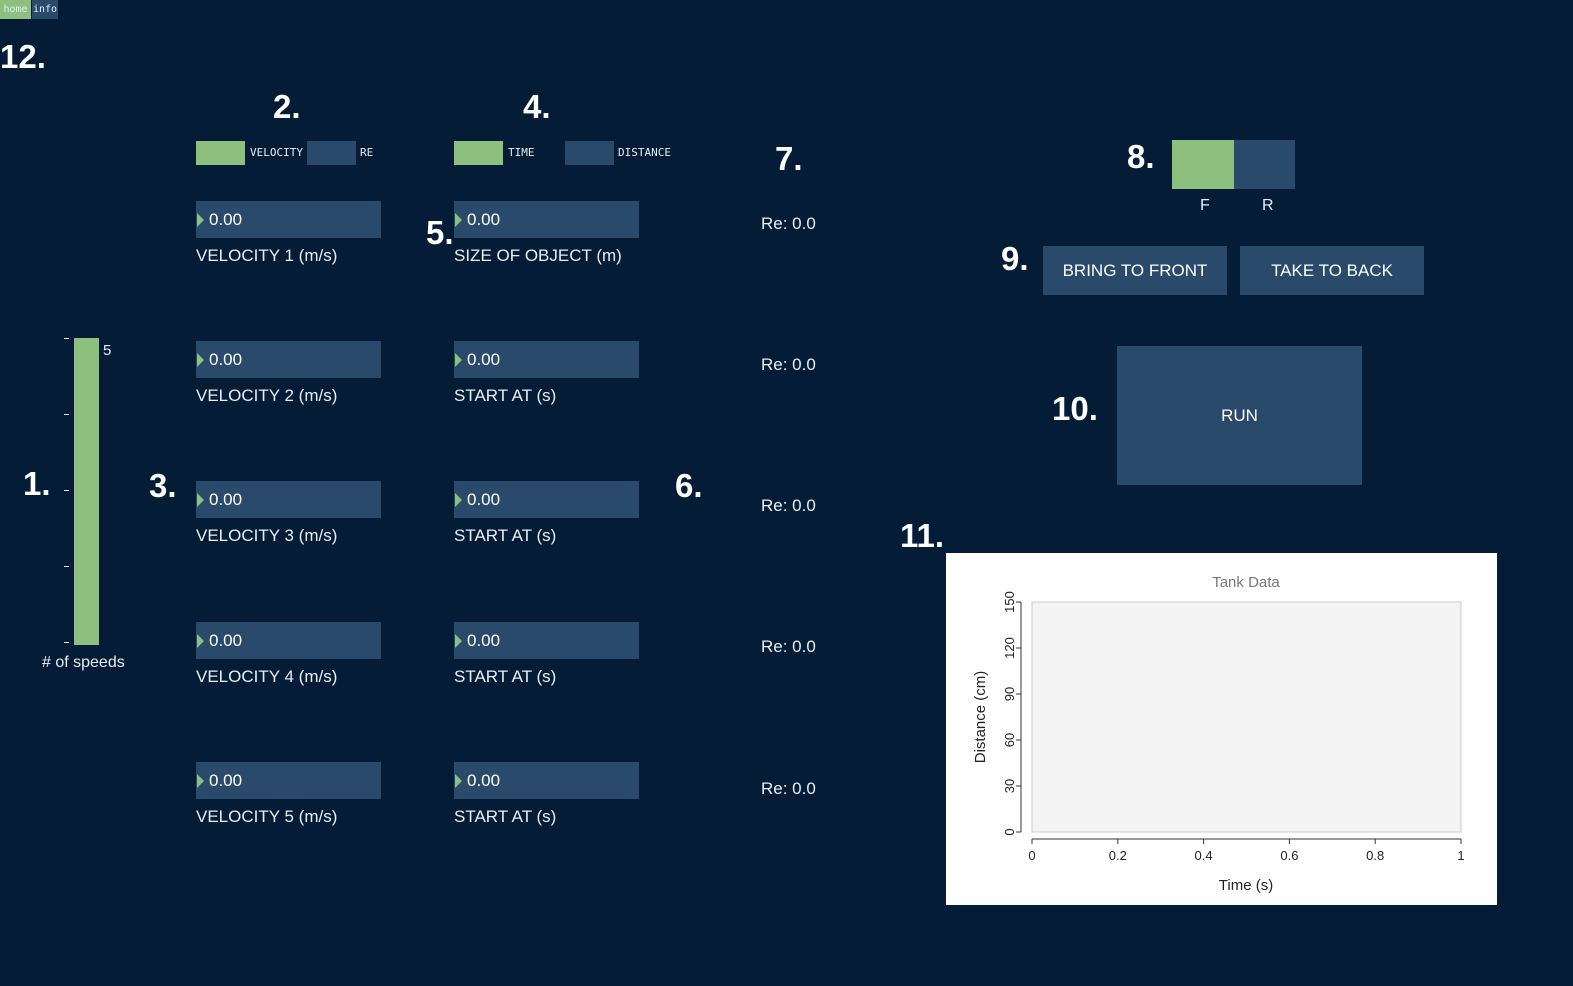  I want to click on velocity-4-input: 0.00, so click(288, 640).